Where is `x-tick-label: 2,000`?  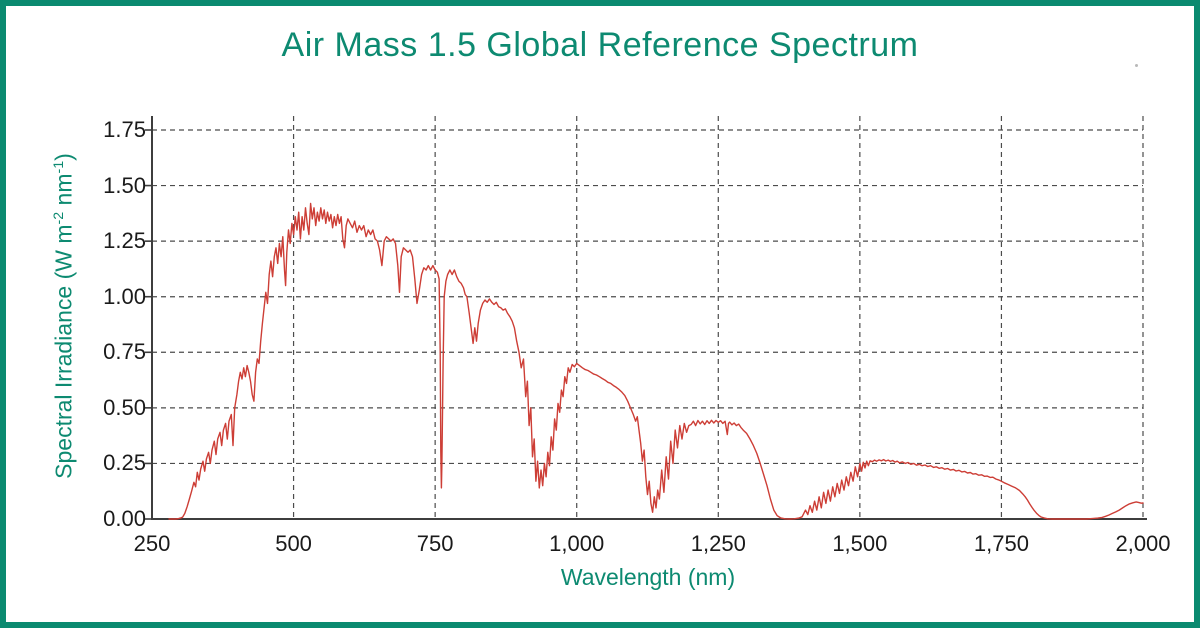 x-tick-label: 2,000 is located at coordinates (1143, 543).